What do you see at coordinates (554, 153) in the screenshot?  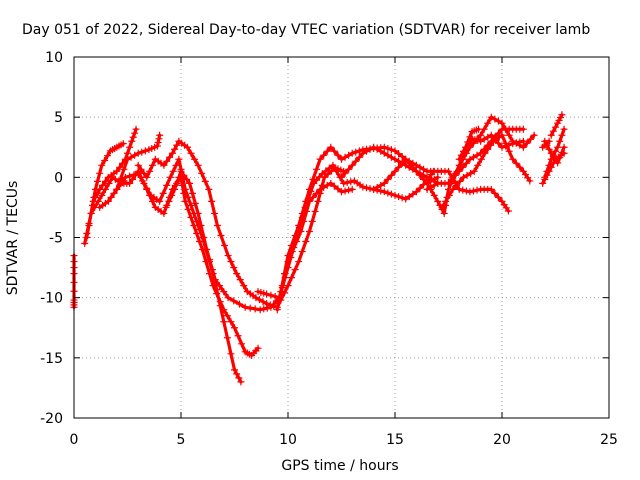 I see `series-line` at bounding box center [554, 153].